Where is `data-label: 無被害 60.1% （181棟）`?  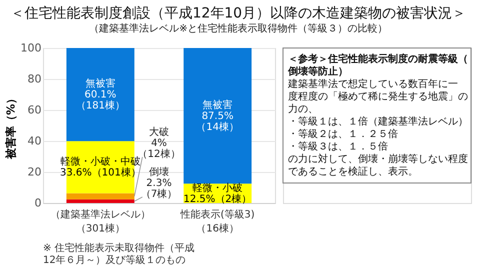 data-label: 無被害 60.1% （181棟） is located at coordinates (100, 95).